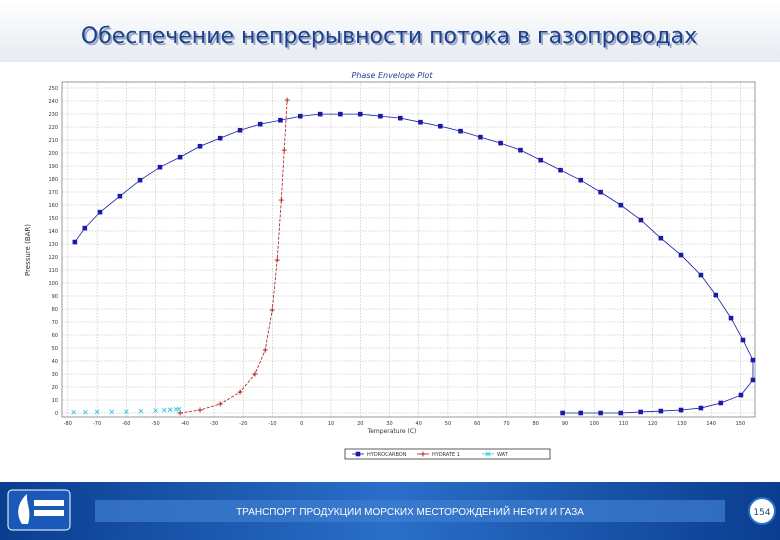 The width and height of the screenshot is (780, 540). Describe the element at coordinates (503, 455) in the screenshot. I see `legend-label: WAT` at that location.